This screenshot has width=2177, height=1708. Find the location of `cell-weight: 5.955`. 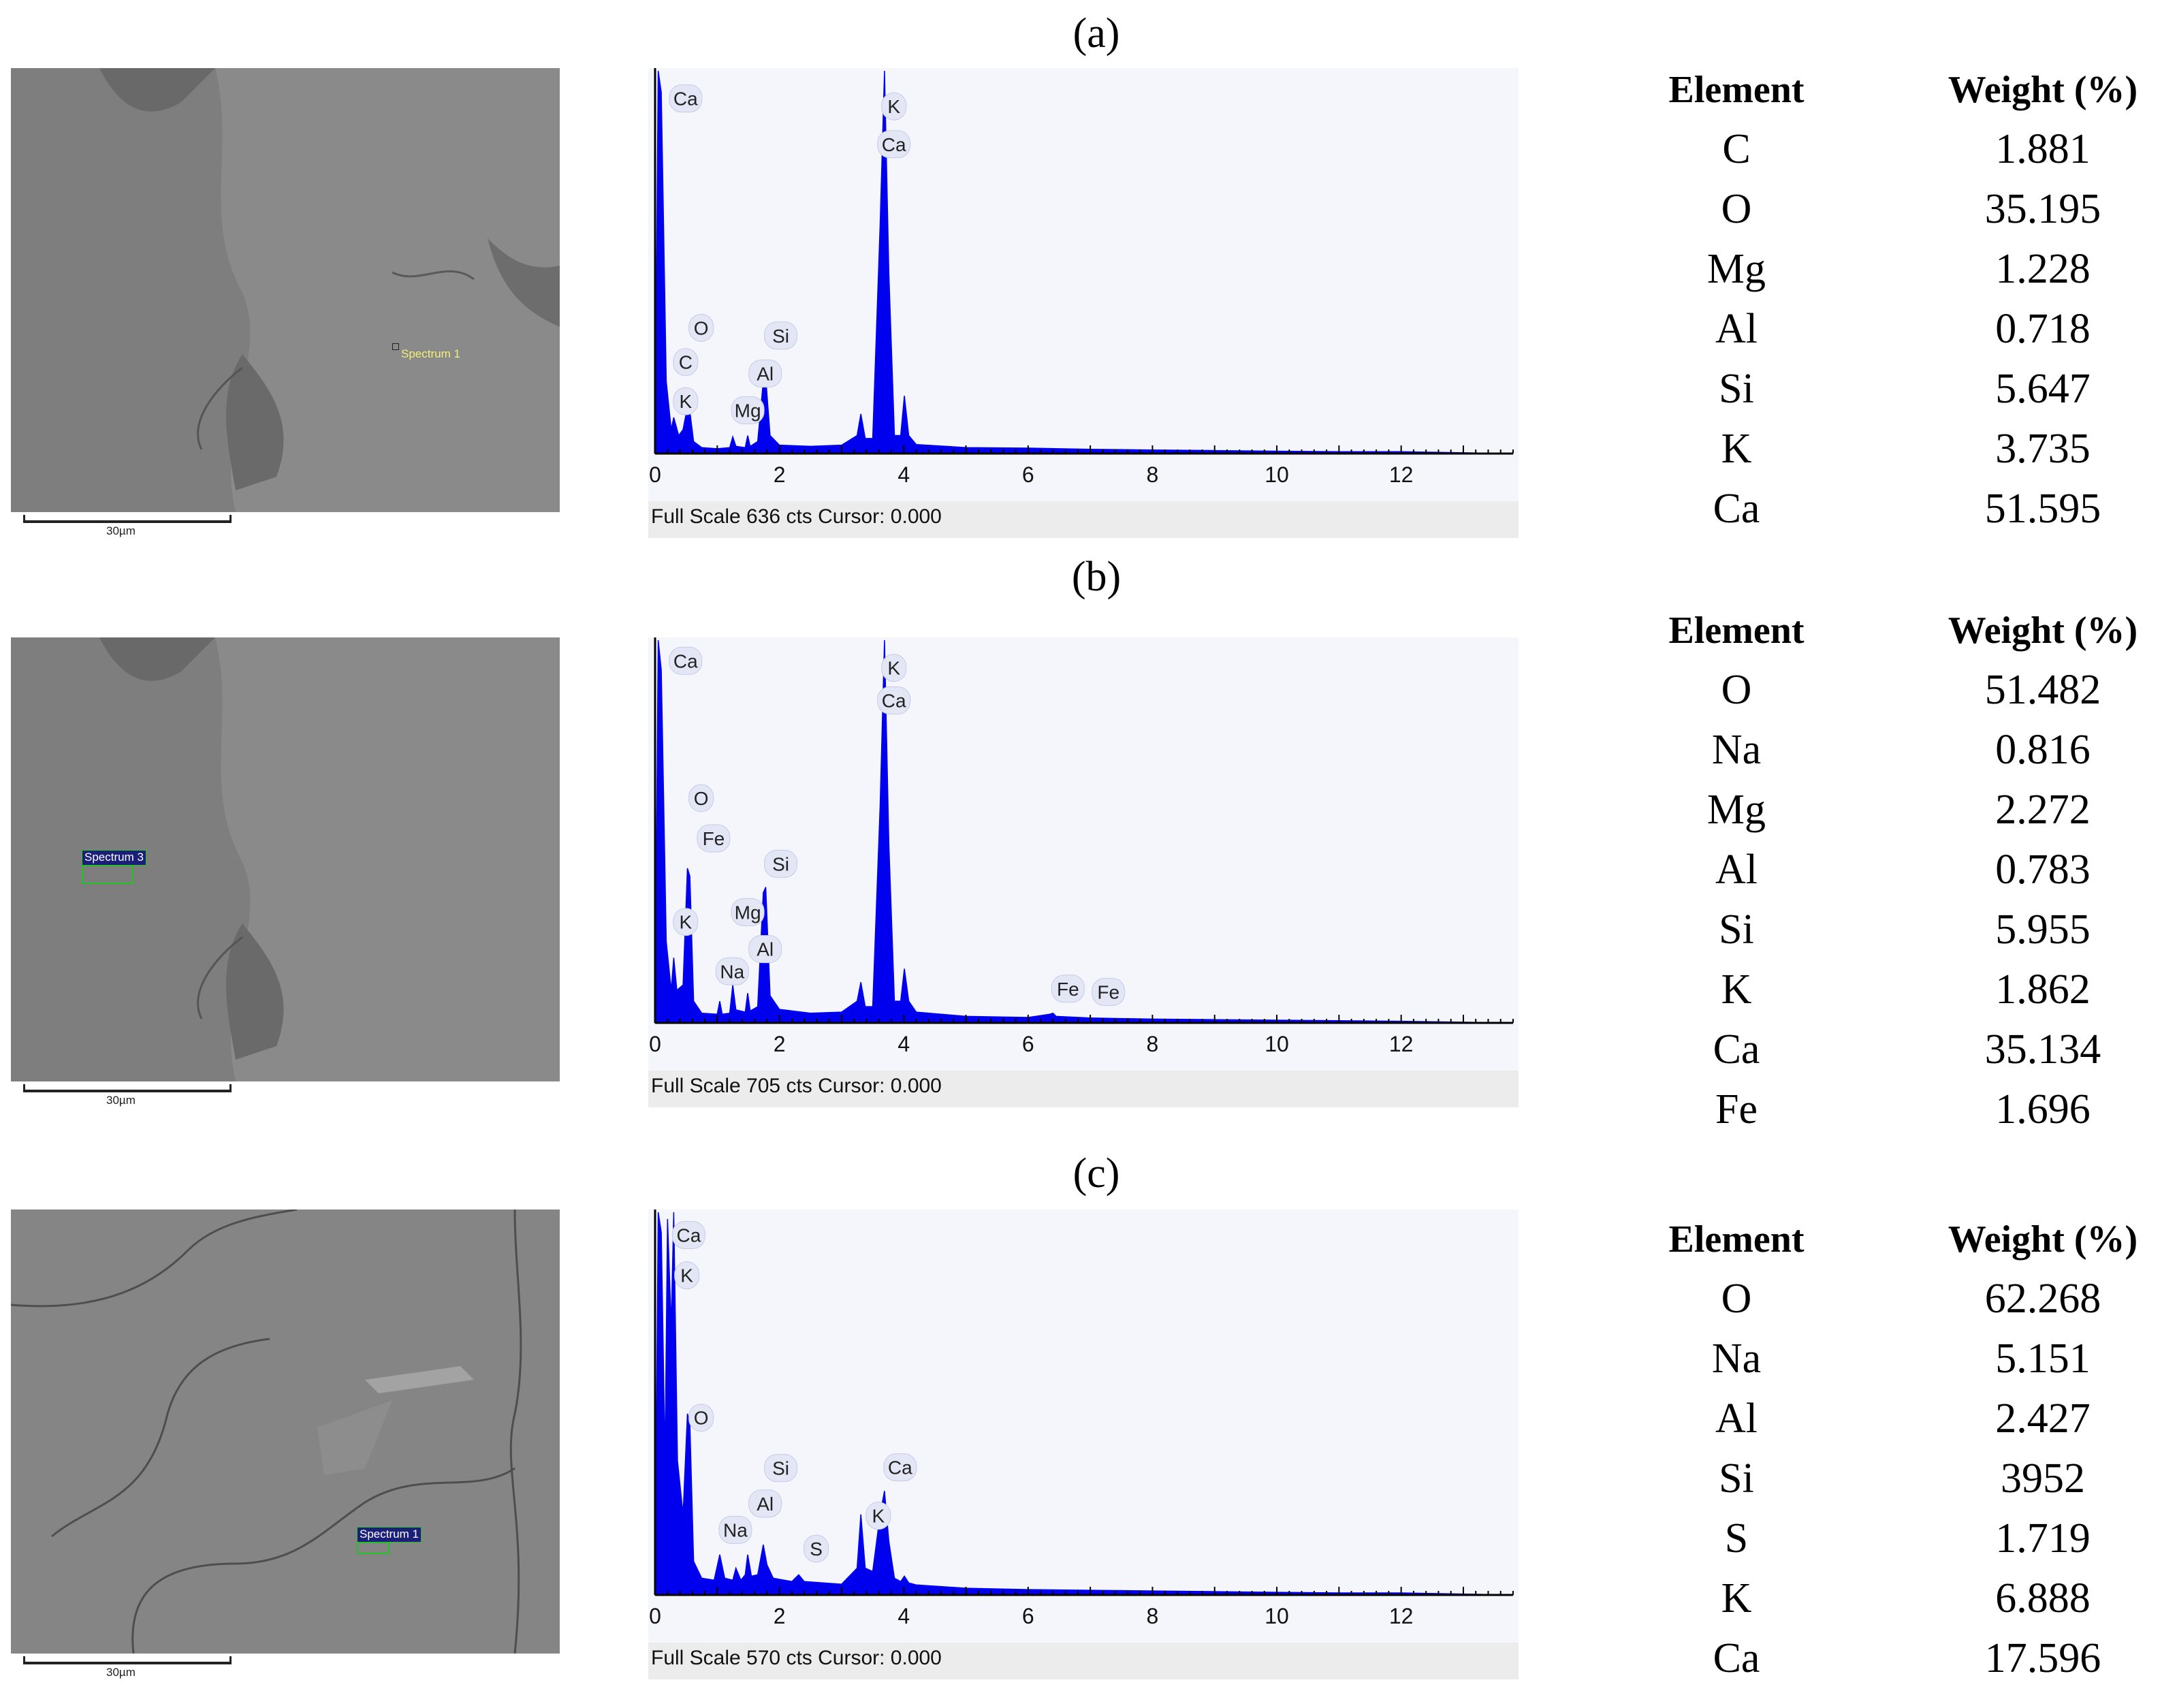

cell-weight: 5.955 is located at coordinates (2043, 929).